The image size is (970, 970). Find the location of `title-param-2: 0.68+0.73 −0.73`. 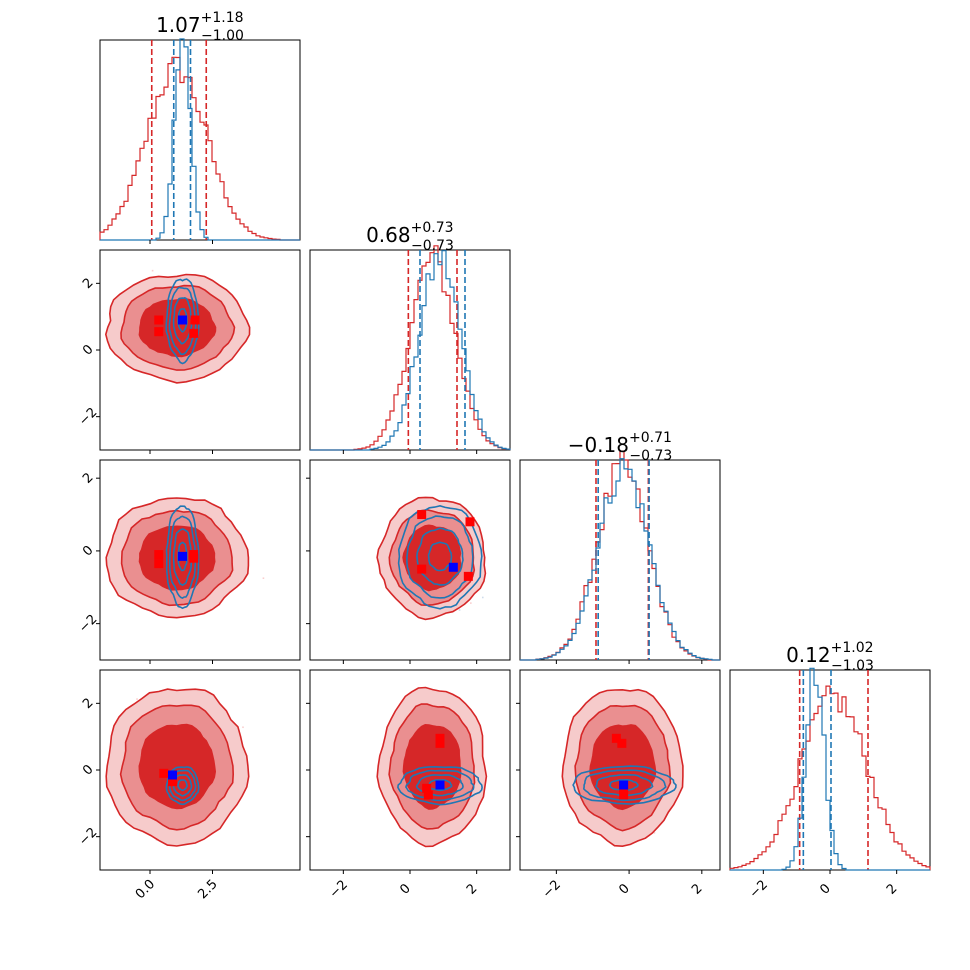

title-param-2: 0.68+0.73 −0.73 is located at coordinates (410, 237).